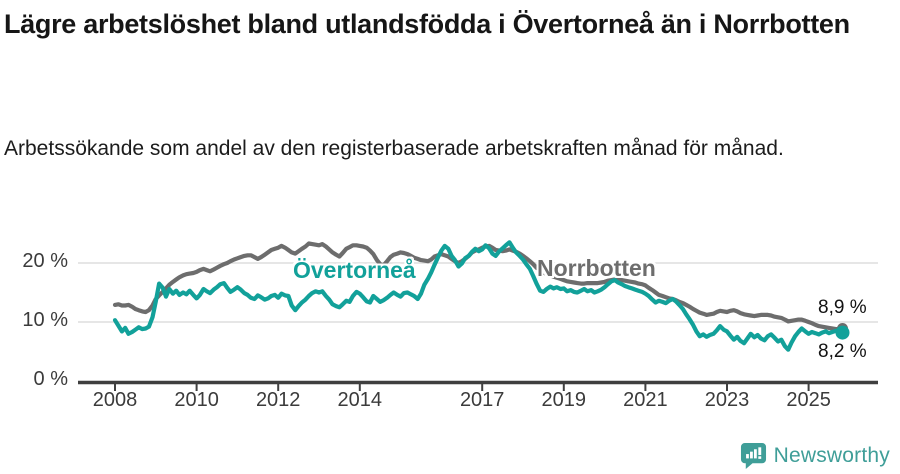 The height and width of the screenshot is (474, 900). I want to click on x-tick-label: 2017, so click(482, 400).